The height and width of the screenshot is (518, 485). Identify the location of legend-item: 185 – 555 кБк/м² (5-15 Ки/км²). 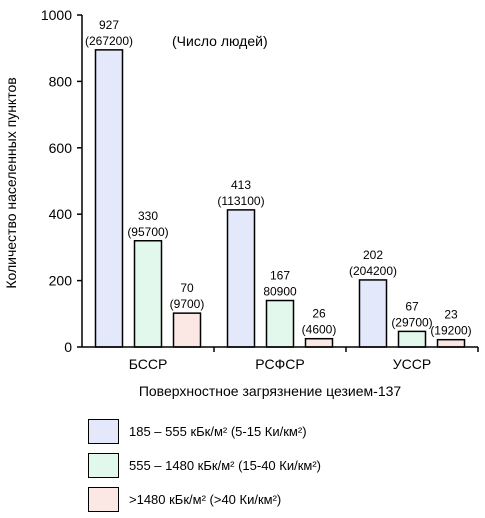
(204, 431).